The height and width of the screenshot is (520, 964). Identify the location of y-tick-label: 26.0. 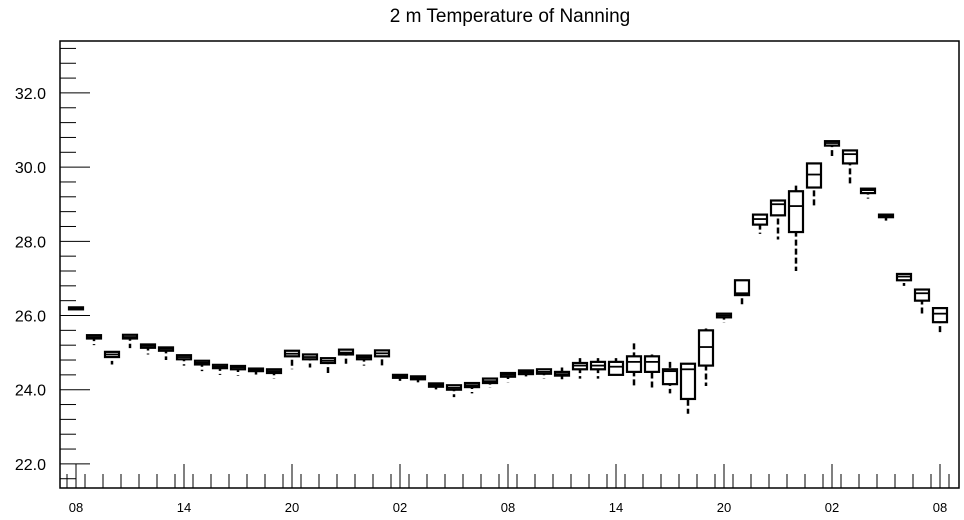
(30, 317).